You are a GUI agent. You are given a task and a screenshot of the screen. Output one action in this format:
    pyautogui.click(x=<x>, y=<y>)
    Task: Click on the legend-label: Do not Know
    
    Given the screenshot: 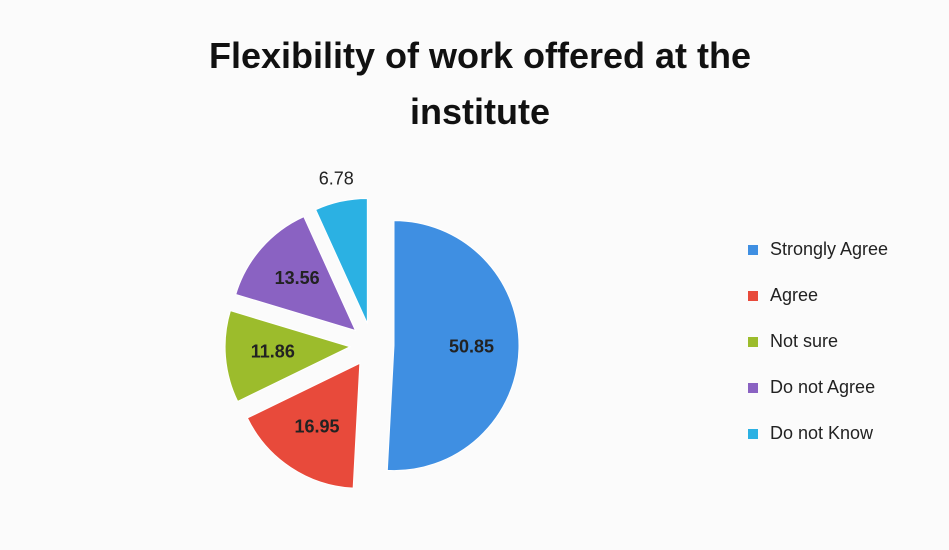 What is the action you would take?
    pyautogui.click(x=822, y=433)
    